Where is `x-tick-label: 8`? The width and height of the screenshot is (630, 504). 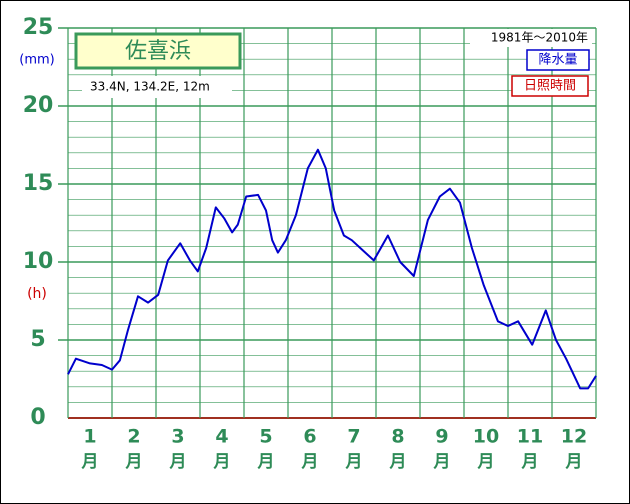 x-tick-label: 8 is located at coordinates (397, 437).